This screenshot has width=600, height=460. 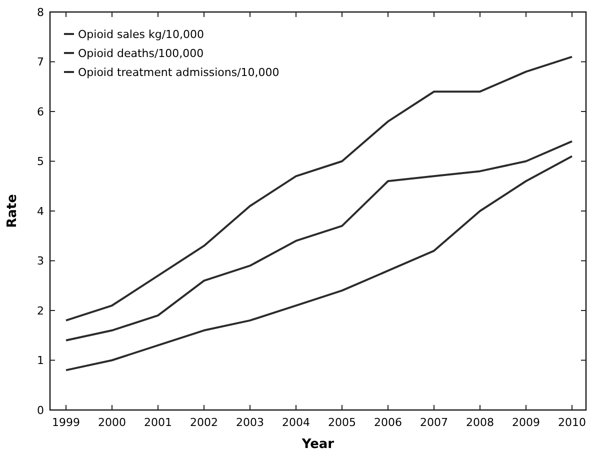 I want to click on y-tick-label: 7, so click(x=40, y=62).